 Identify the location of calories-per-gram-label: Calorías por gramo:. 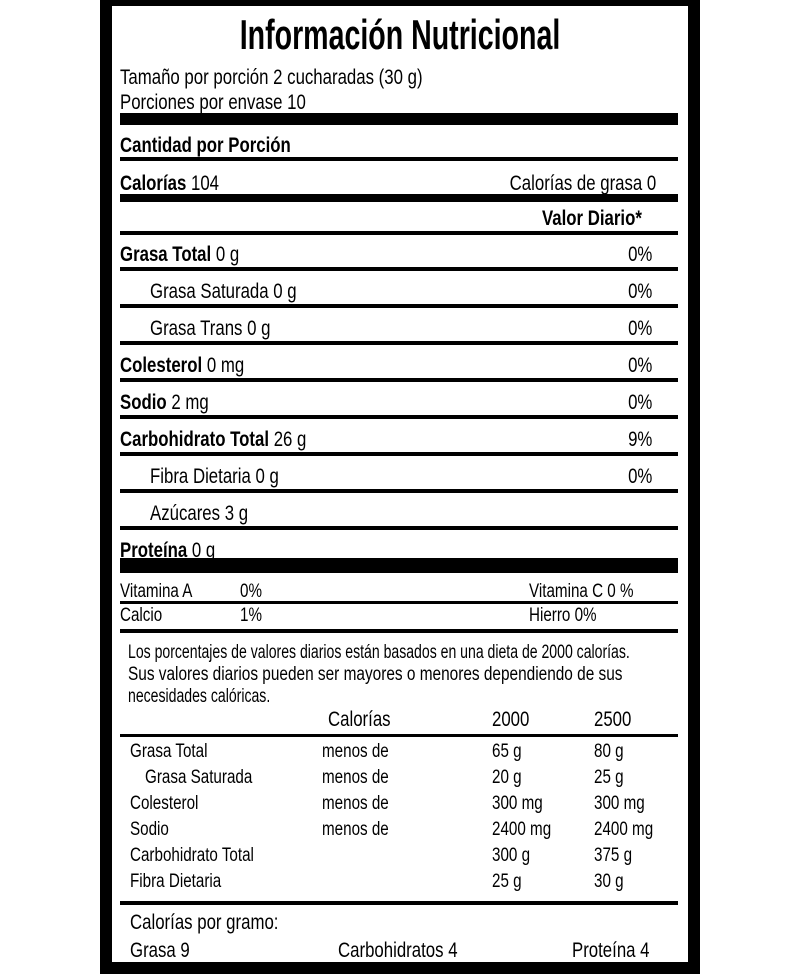
(204, 922).